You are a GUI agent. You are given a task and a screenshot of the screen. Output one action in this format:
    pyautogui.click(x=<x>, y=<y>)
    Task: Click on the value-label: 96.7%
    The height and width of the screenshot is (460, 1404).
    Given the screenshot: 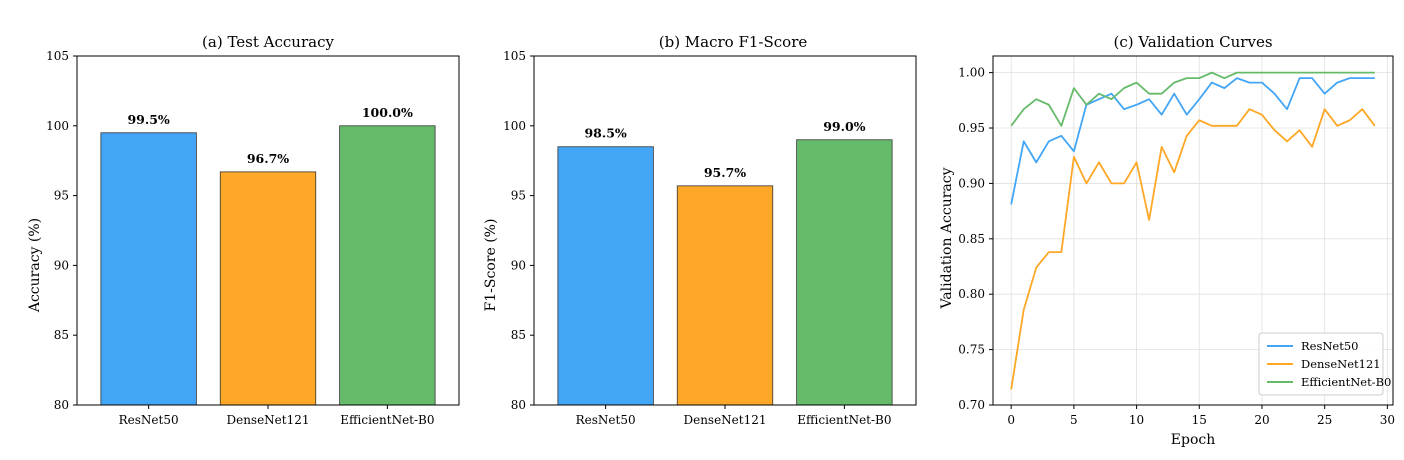 What is the action you would take?
    pyautogui.click(x=268, y=158)
    